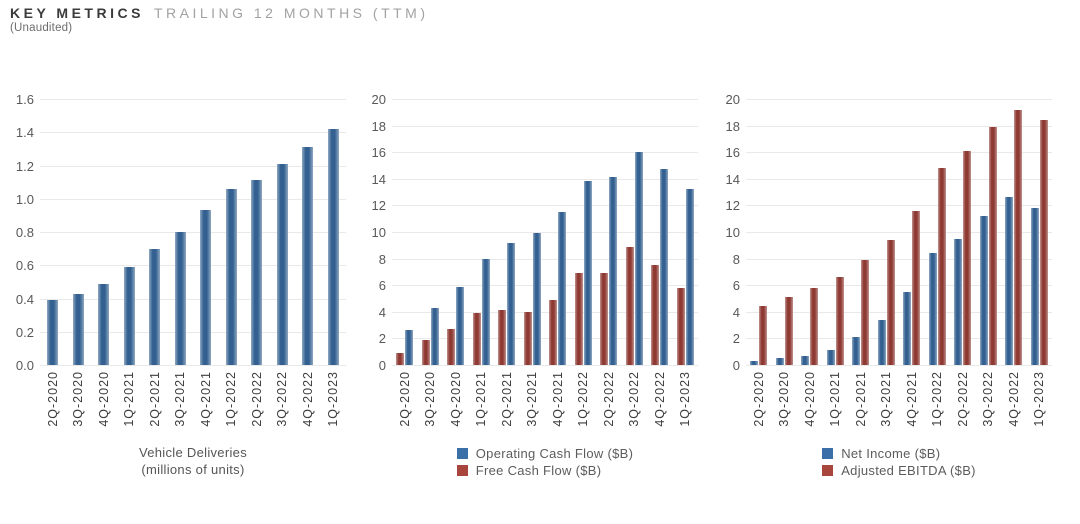 The height and width of the screenshot is (524, 1080). I want to click on x-slot: 3Q-2021, so click(887, 406).